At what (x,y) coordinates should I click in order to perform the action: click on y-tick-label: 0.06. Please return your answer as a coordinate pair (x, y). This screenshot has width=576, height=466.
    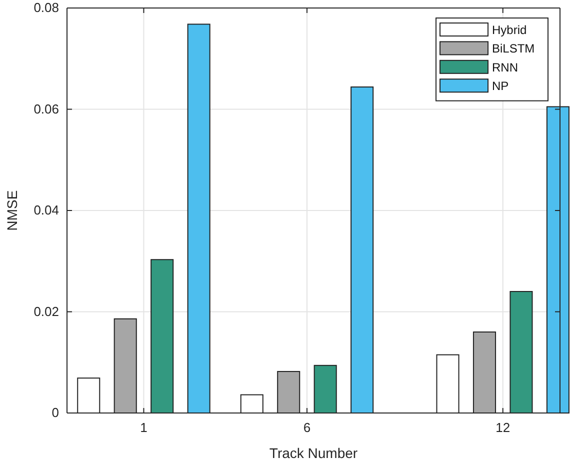
    Looking at the image, I should click on (46, 108).